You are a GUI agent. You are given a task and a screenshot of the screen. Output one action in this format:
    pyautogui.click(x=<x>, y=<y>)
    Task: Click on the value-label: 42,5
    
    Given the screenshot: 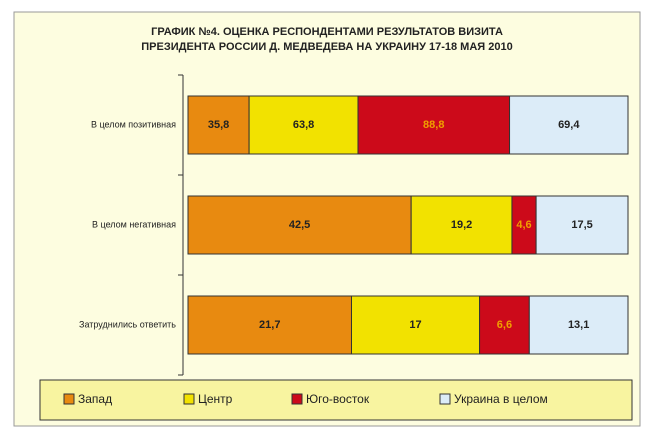 What is the action you would take?
    pyautogui.click(x=299, y=225)
    